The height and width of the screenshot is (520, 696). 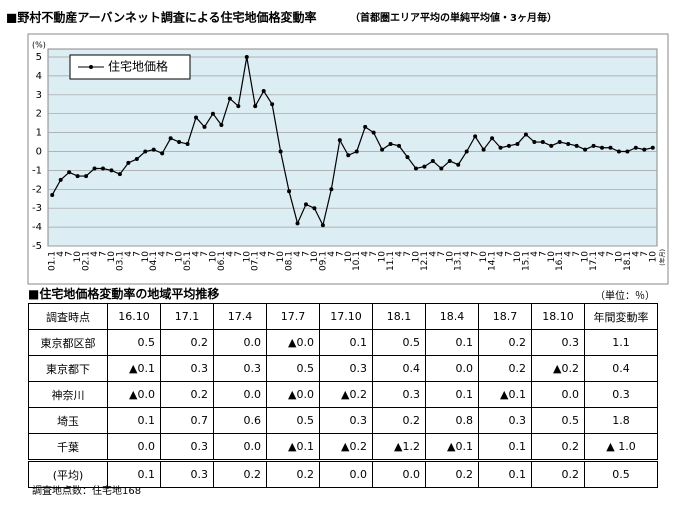 What do you see at coordinates (621, 420) in the screenshot?
I see `table-cell: 1.8` at bounding box center [621, 420].